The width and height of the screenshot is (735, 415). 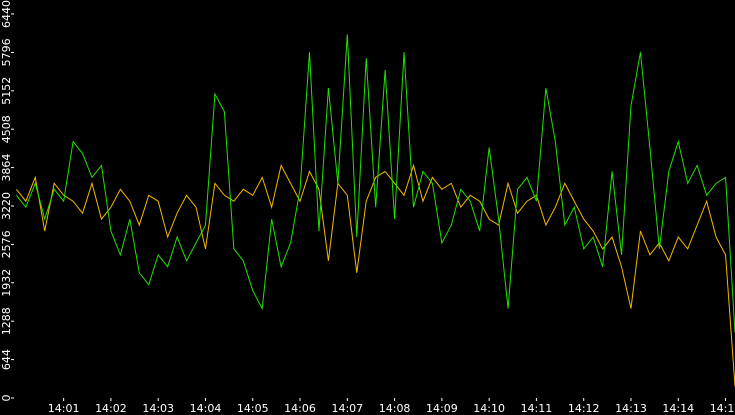 What do you see at coordinates (722, 408) in the screenshot?
I see `x-tick-label: 14:15` at bounding box center [722, 408].